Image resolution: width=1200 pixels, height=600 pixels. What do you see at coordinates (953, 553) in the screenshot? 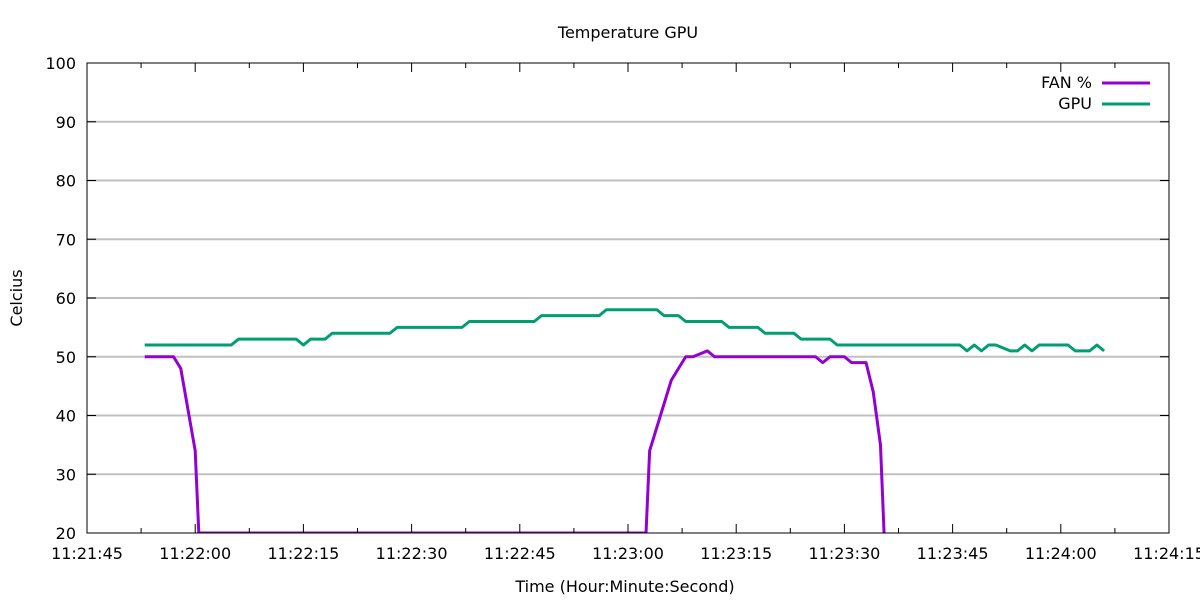
I see `x-tick-label: 11:23:45` at bounding box center [953, 553].